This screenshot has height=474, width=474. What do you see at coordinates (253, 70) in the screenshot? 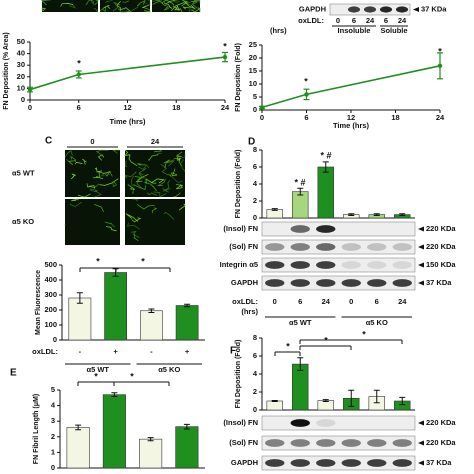
I see `y-tick-label: 15` at bounding box center [253, 70].